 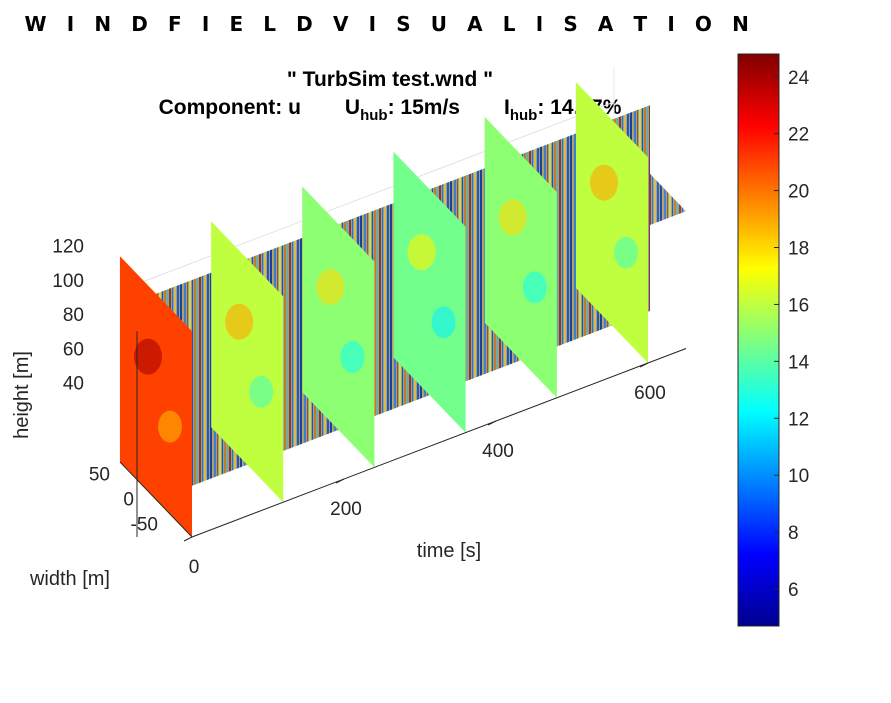 I want to click on colorbar-tick-label: 16, so click(x=798, y=305).